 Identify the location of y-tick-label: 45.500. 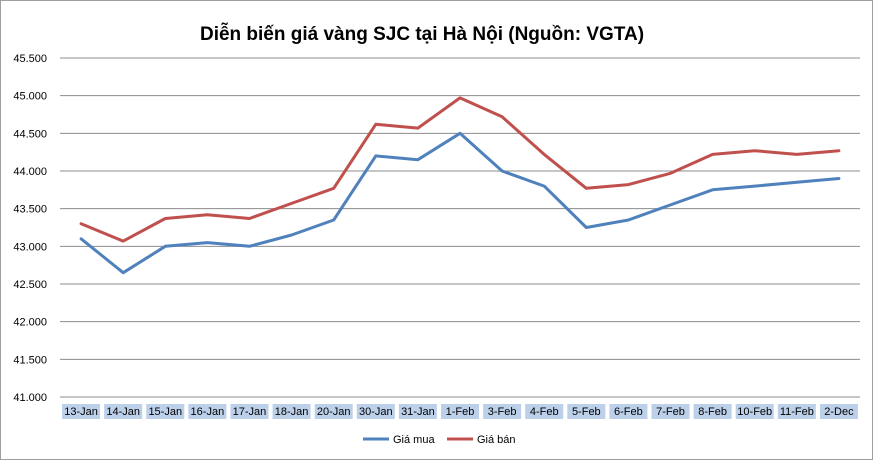
(30, 59).